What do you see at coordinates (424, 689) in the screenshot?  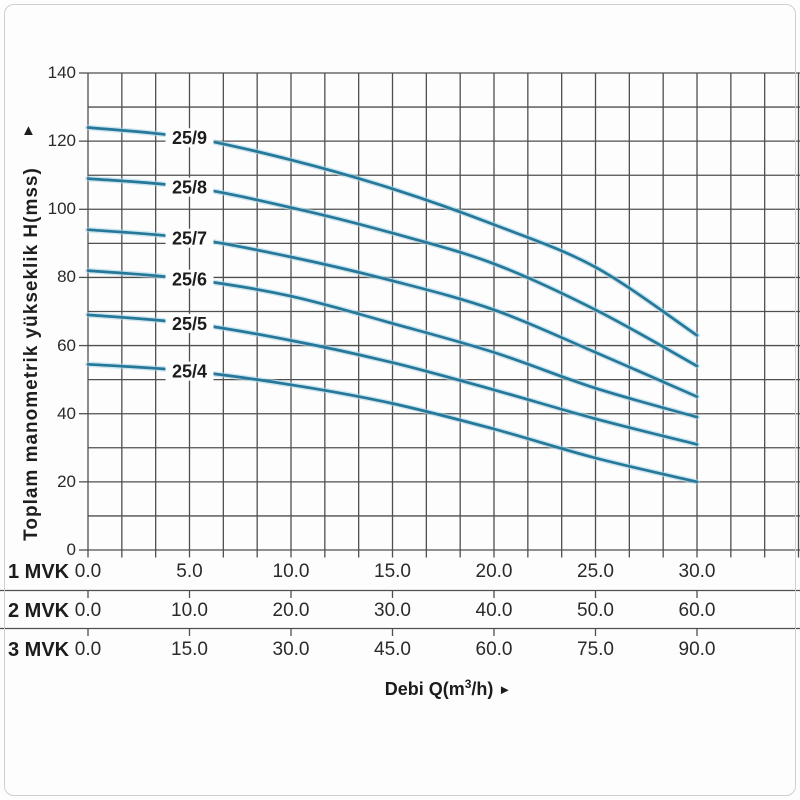 I see `x-axis-title-pre: Debi Q(m` at bounding box center [424, 689].